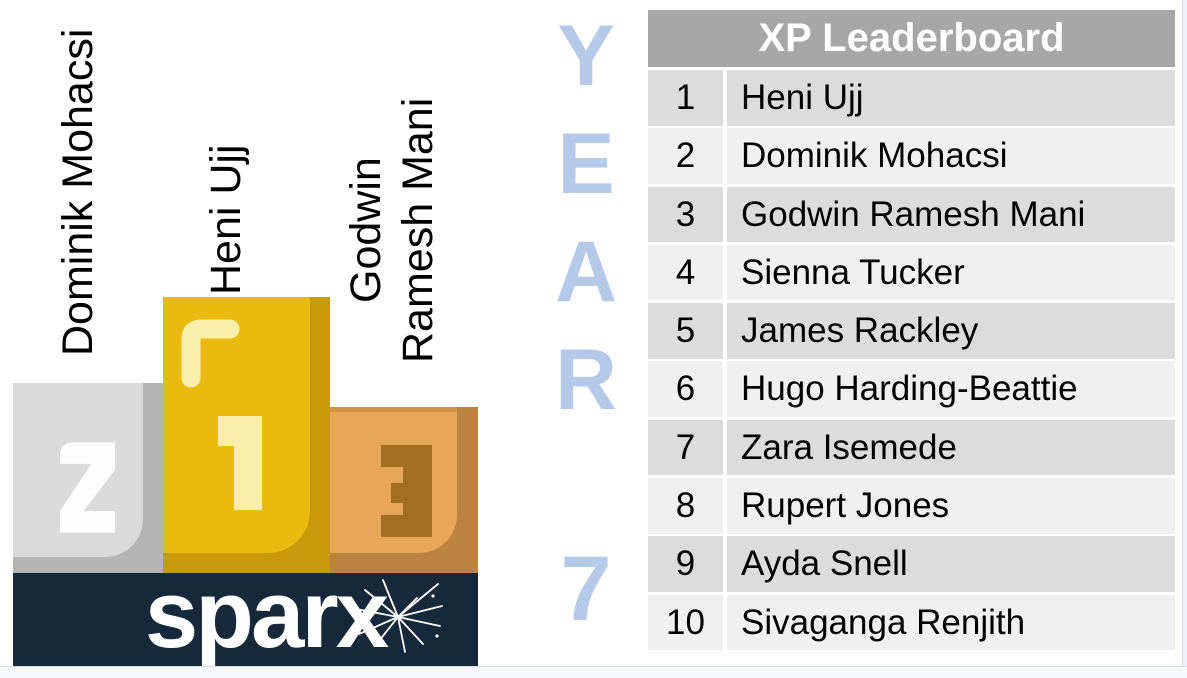 The image size is (1187, 678). What do you see at coordinates (951, 98) in the screenshot?
I see `player-name-cell: Heni Ujj` at bounding box center [951, 98].